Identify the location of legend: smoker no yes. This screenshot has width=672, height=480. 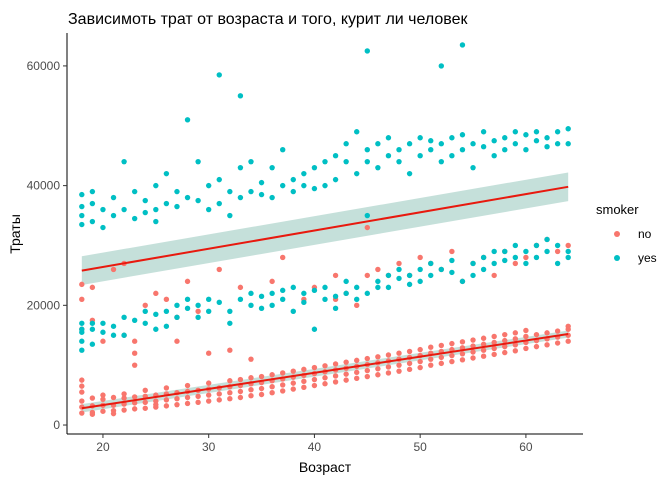
(626, 233).